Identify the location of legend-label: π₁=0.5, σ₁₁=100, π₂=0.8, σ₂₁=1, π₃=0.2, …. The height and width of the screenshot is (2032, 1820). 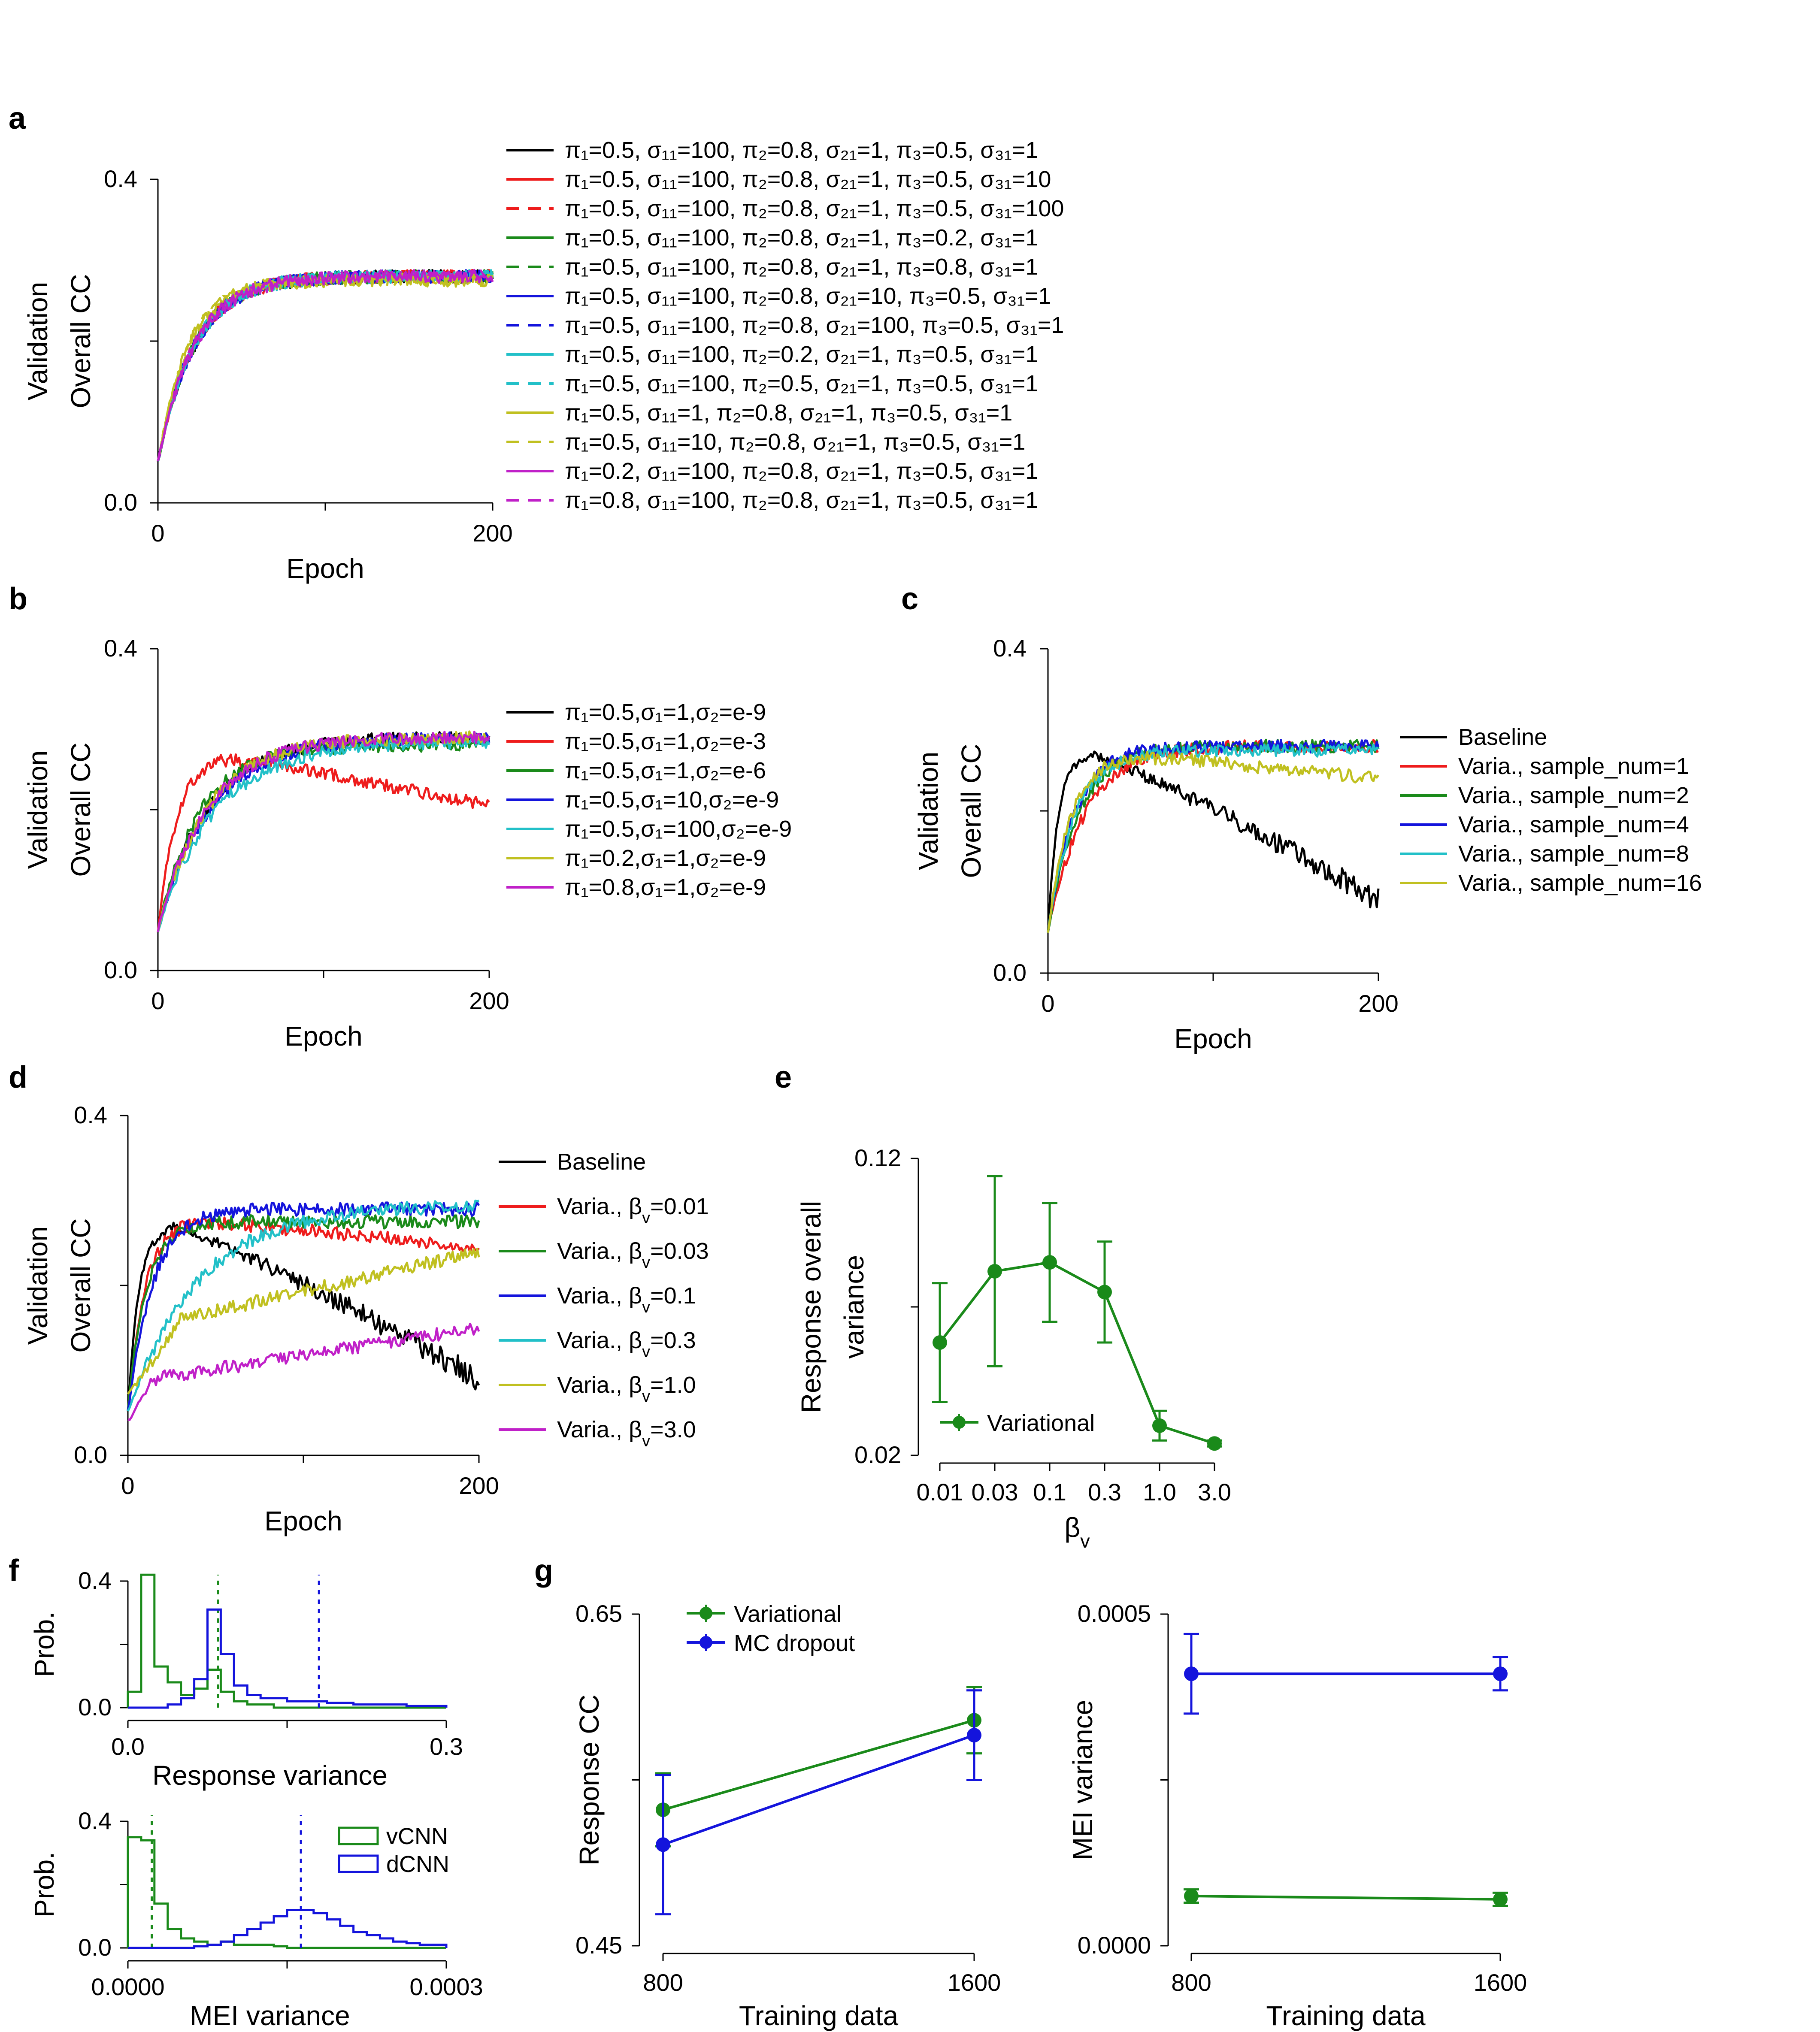
(802, 238).